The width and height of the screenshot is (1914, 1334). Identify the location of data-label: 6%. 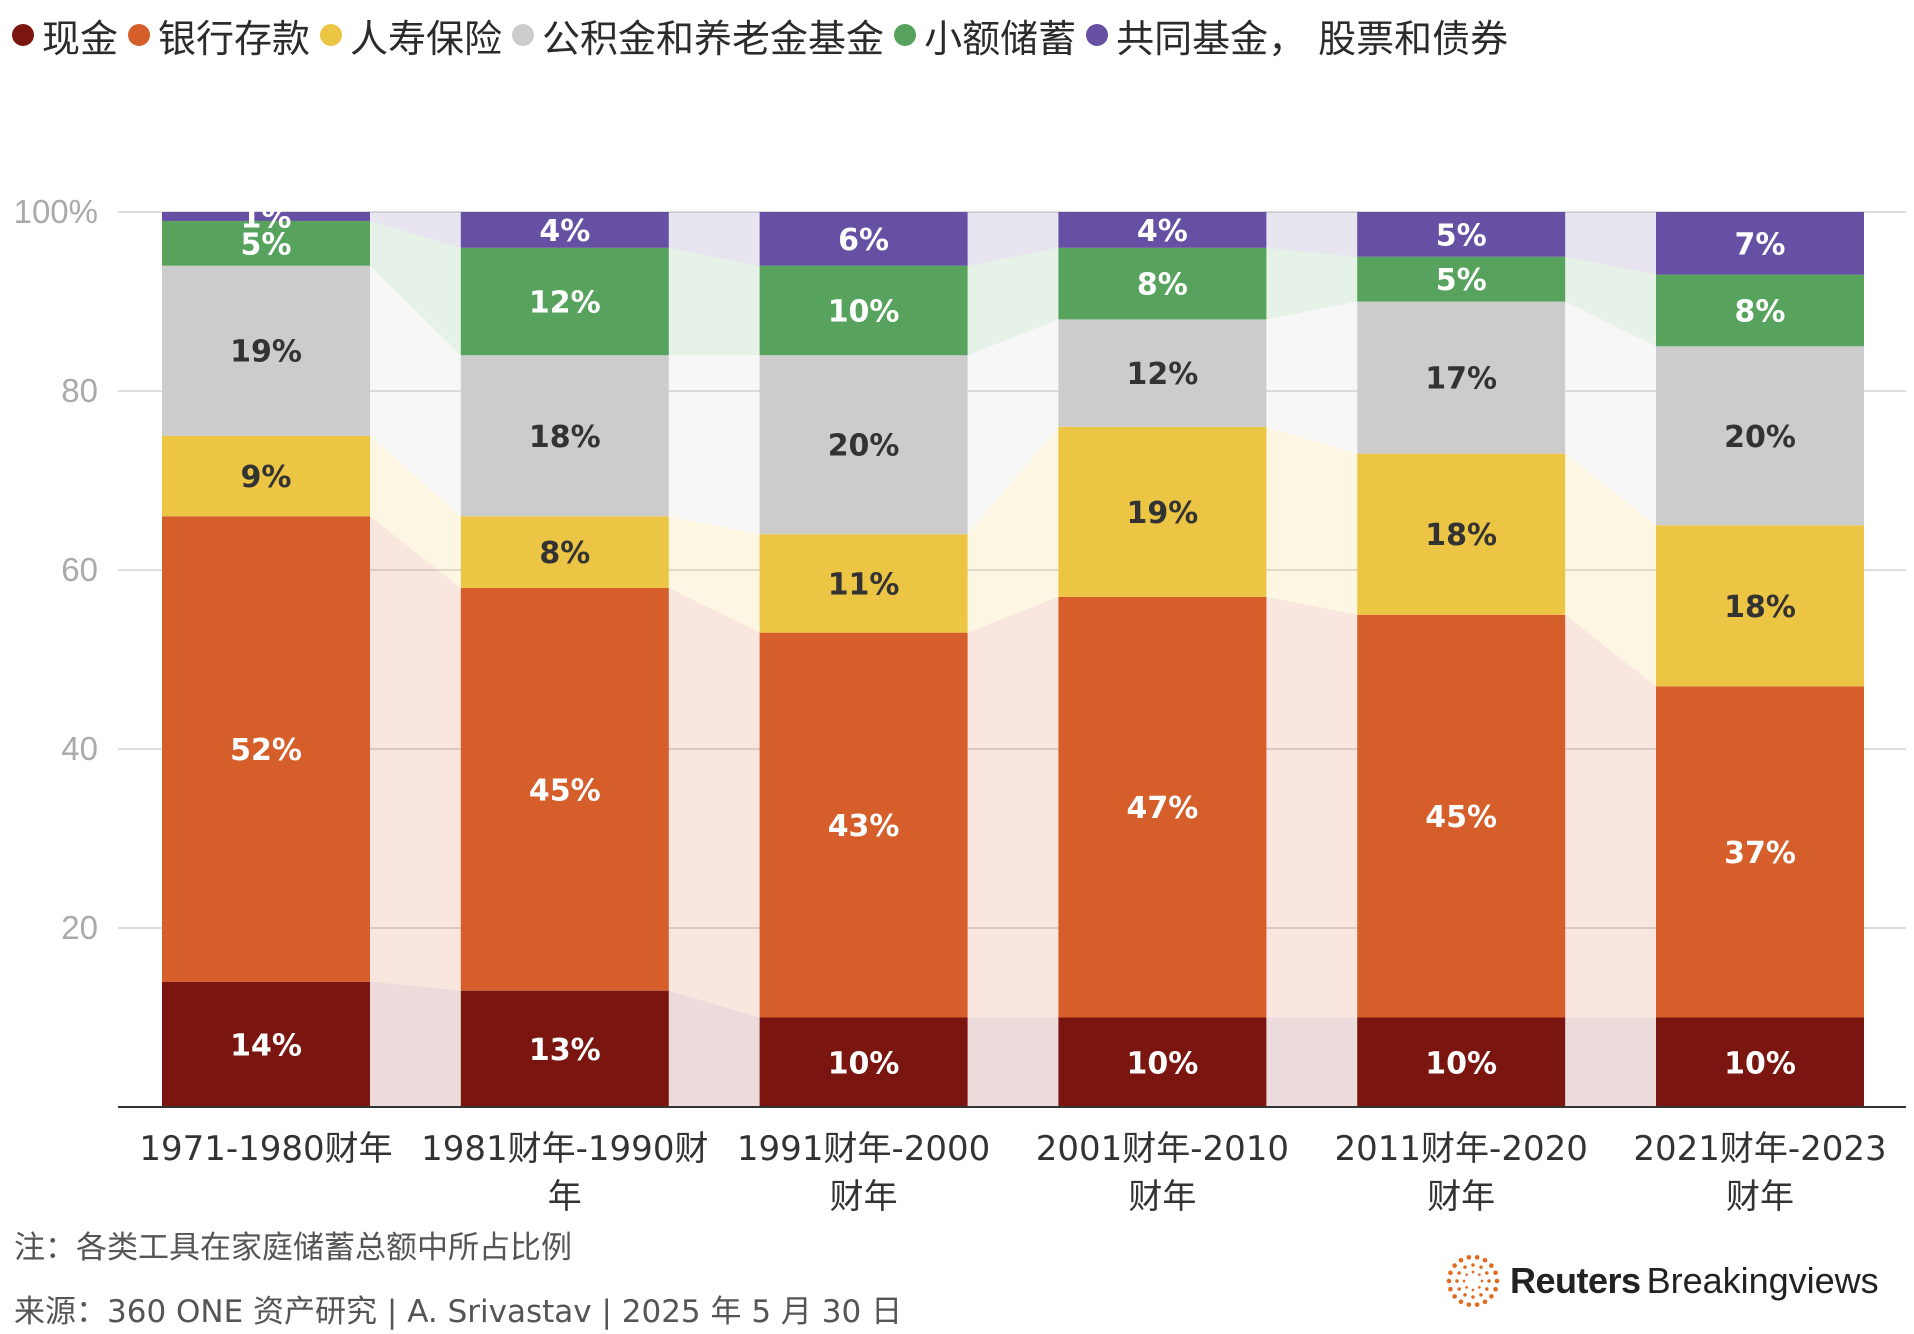
(863, 240).